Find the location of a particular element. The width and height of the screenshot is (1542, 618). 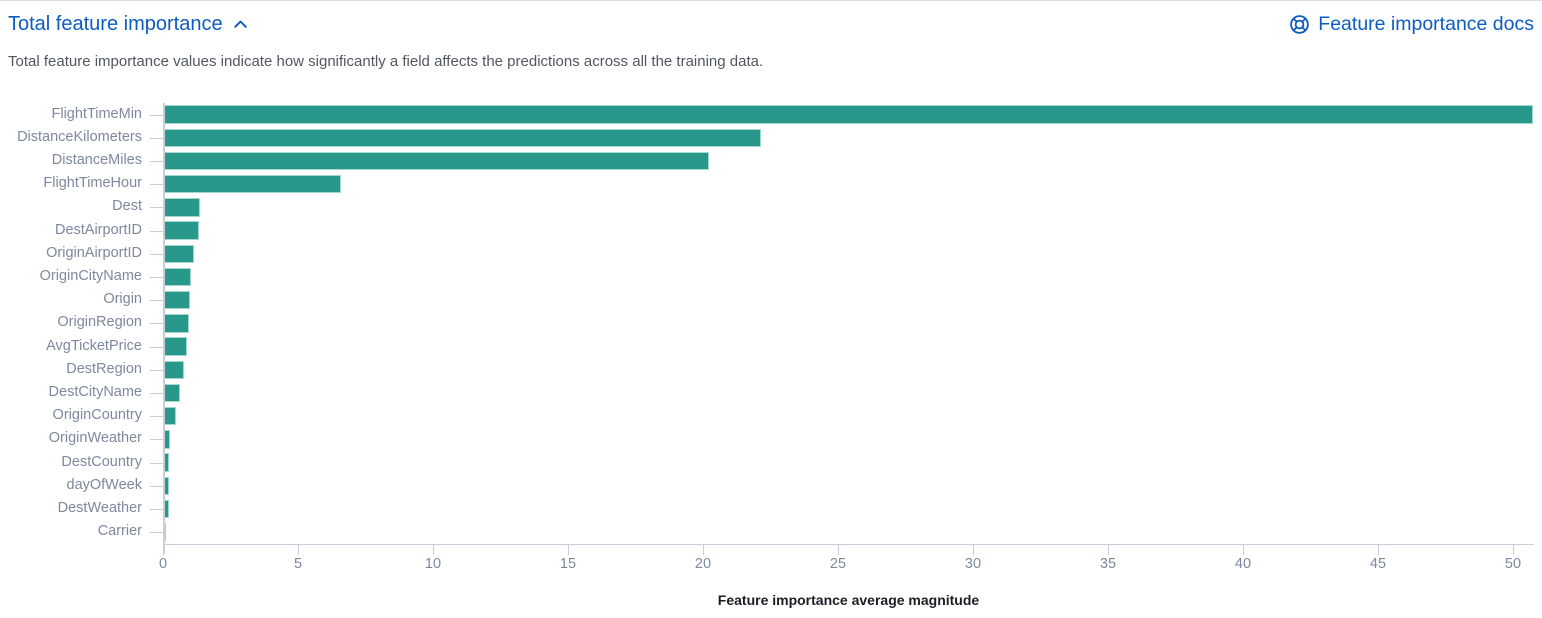

x-axis-tick-label: 50 is located at coordinates (1513, 564).